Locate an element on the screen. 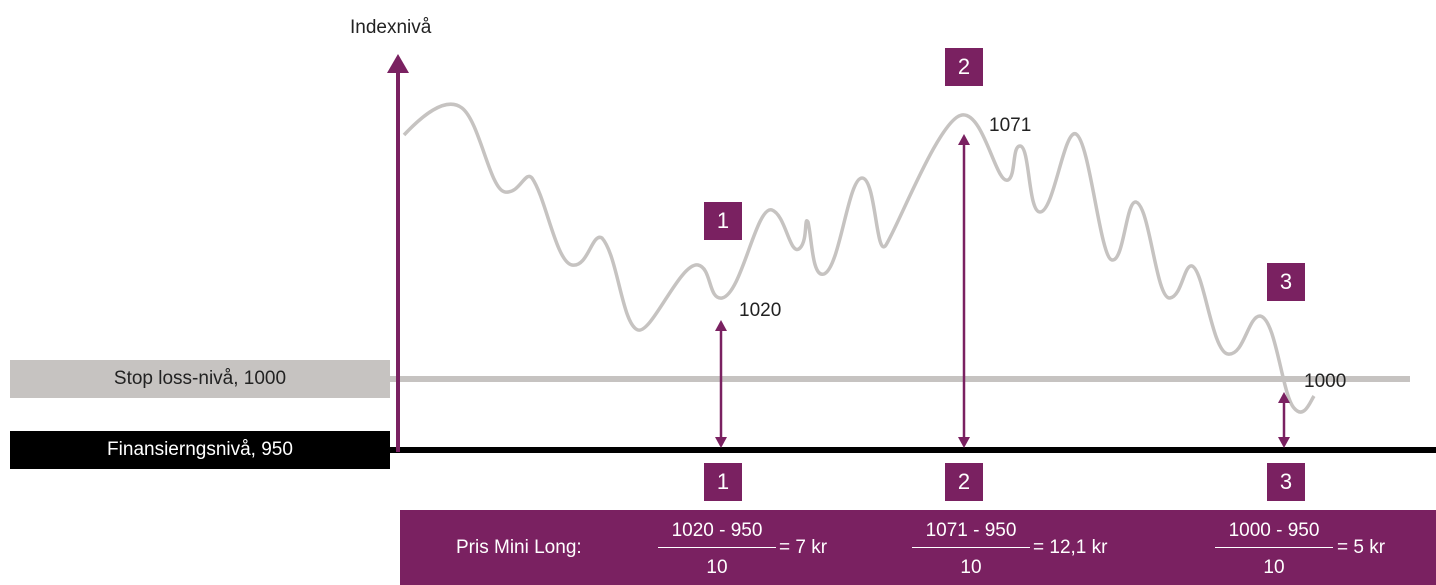 Image resolution: width=1436 pixels, height=585 pixels. formula-2-result: = 12,1 kr is located at coordinates (1070, 547).